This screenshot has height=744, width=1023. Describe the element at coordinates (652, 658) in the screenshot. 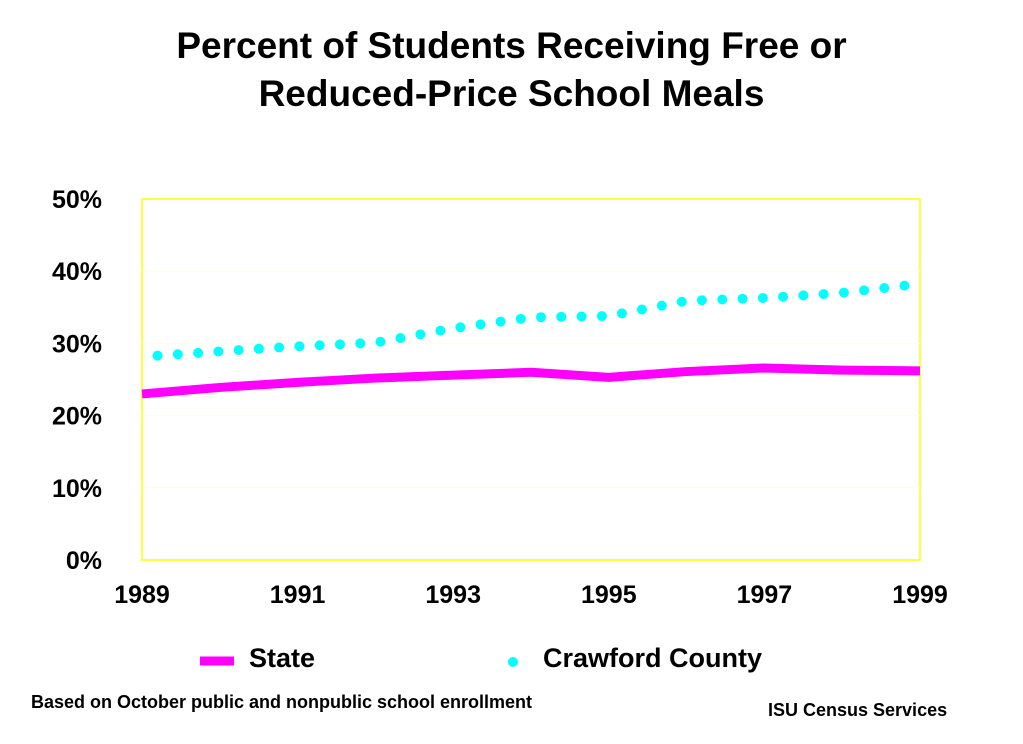

I see `legend-label-county: Crawford County` at that location.